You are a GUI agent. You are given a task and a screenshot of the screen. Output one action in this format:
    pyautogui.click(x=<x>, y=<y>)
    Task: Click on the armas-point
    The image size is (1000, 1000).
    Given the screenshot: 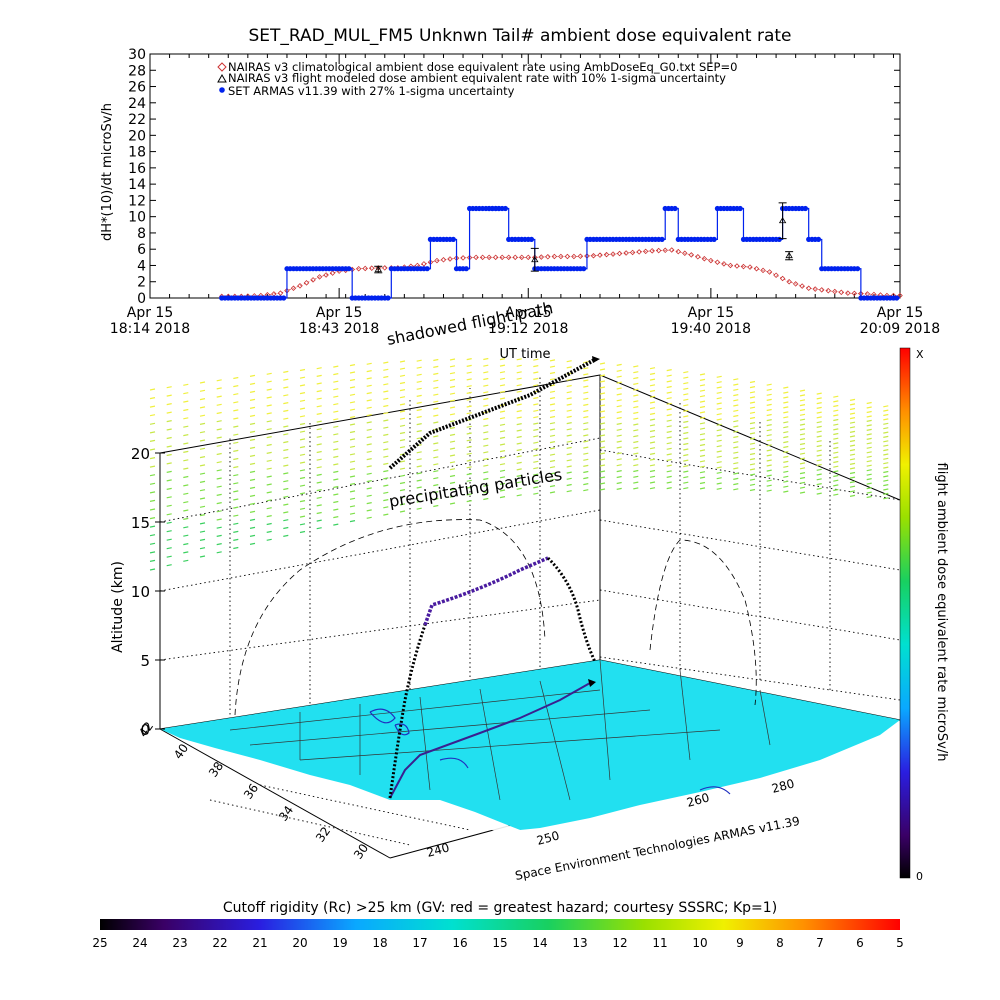 What is the action you would take?
    pyautogui.click(x=818, y=239)
    